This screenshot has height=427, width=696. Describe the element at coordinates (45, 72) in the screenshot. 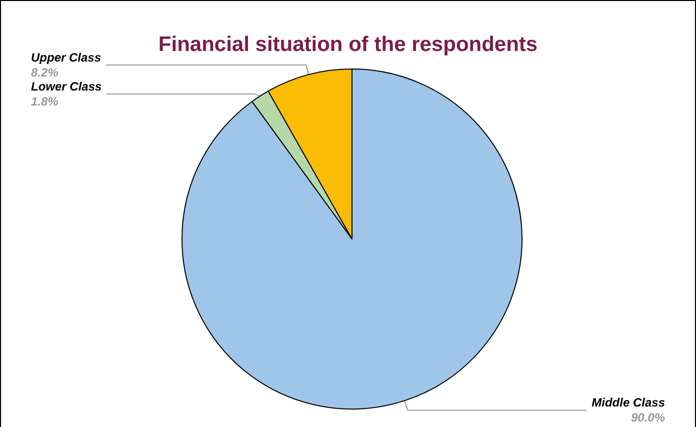

I see `data-label: 8.2%` at that location.